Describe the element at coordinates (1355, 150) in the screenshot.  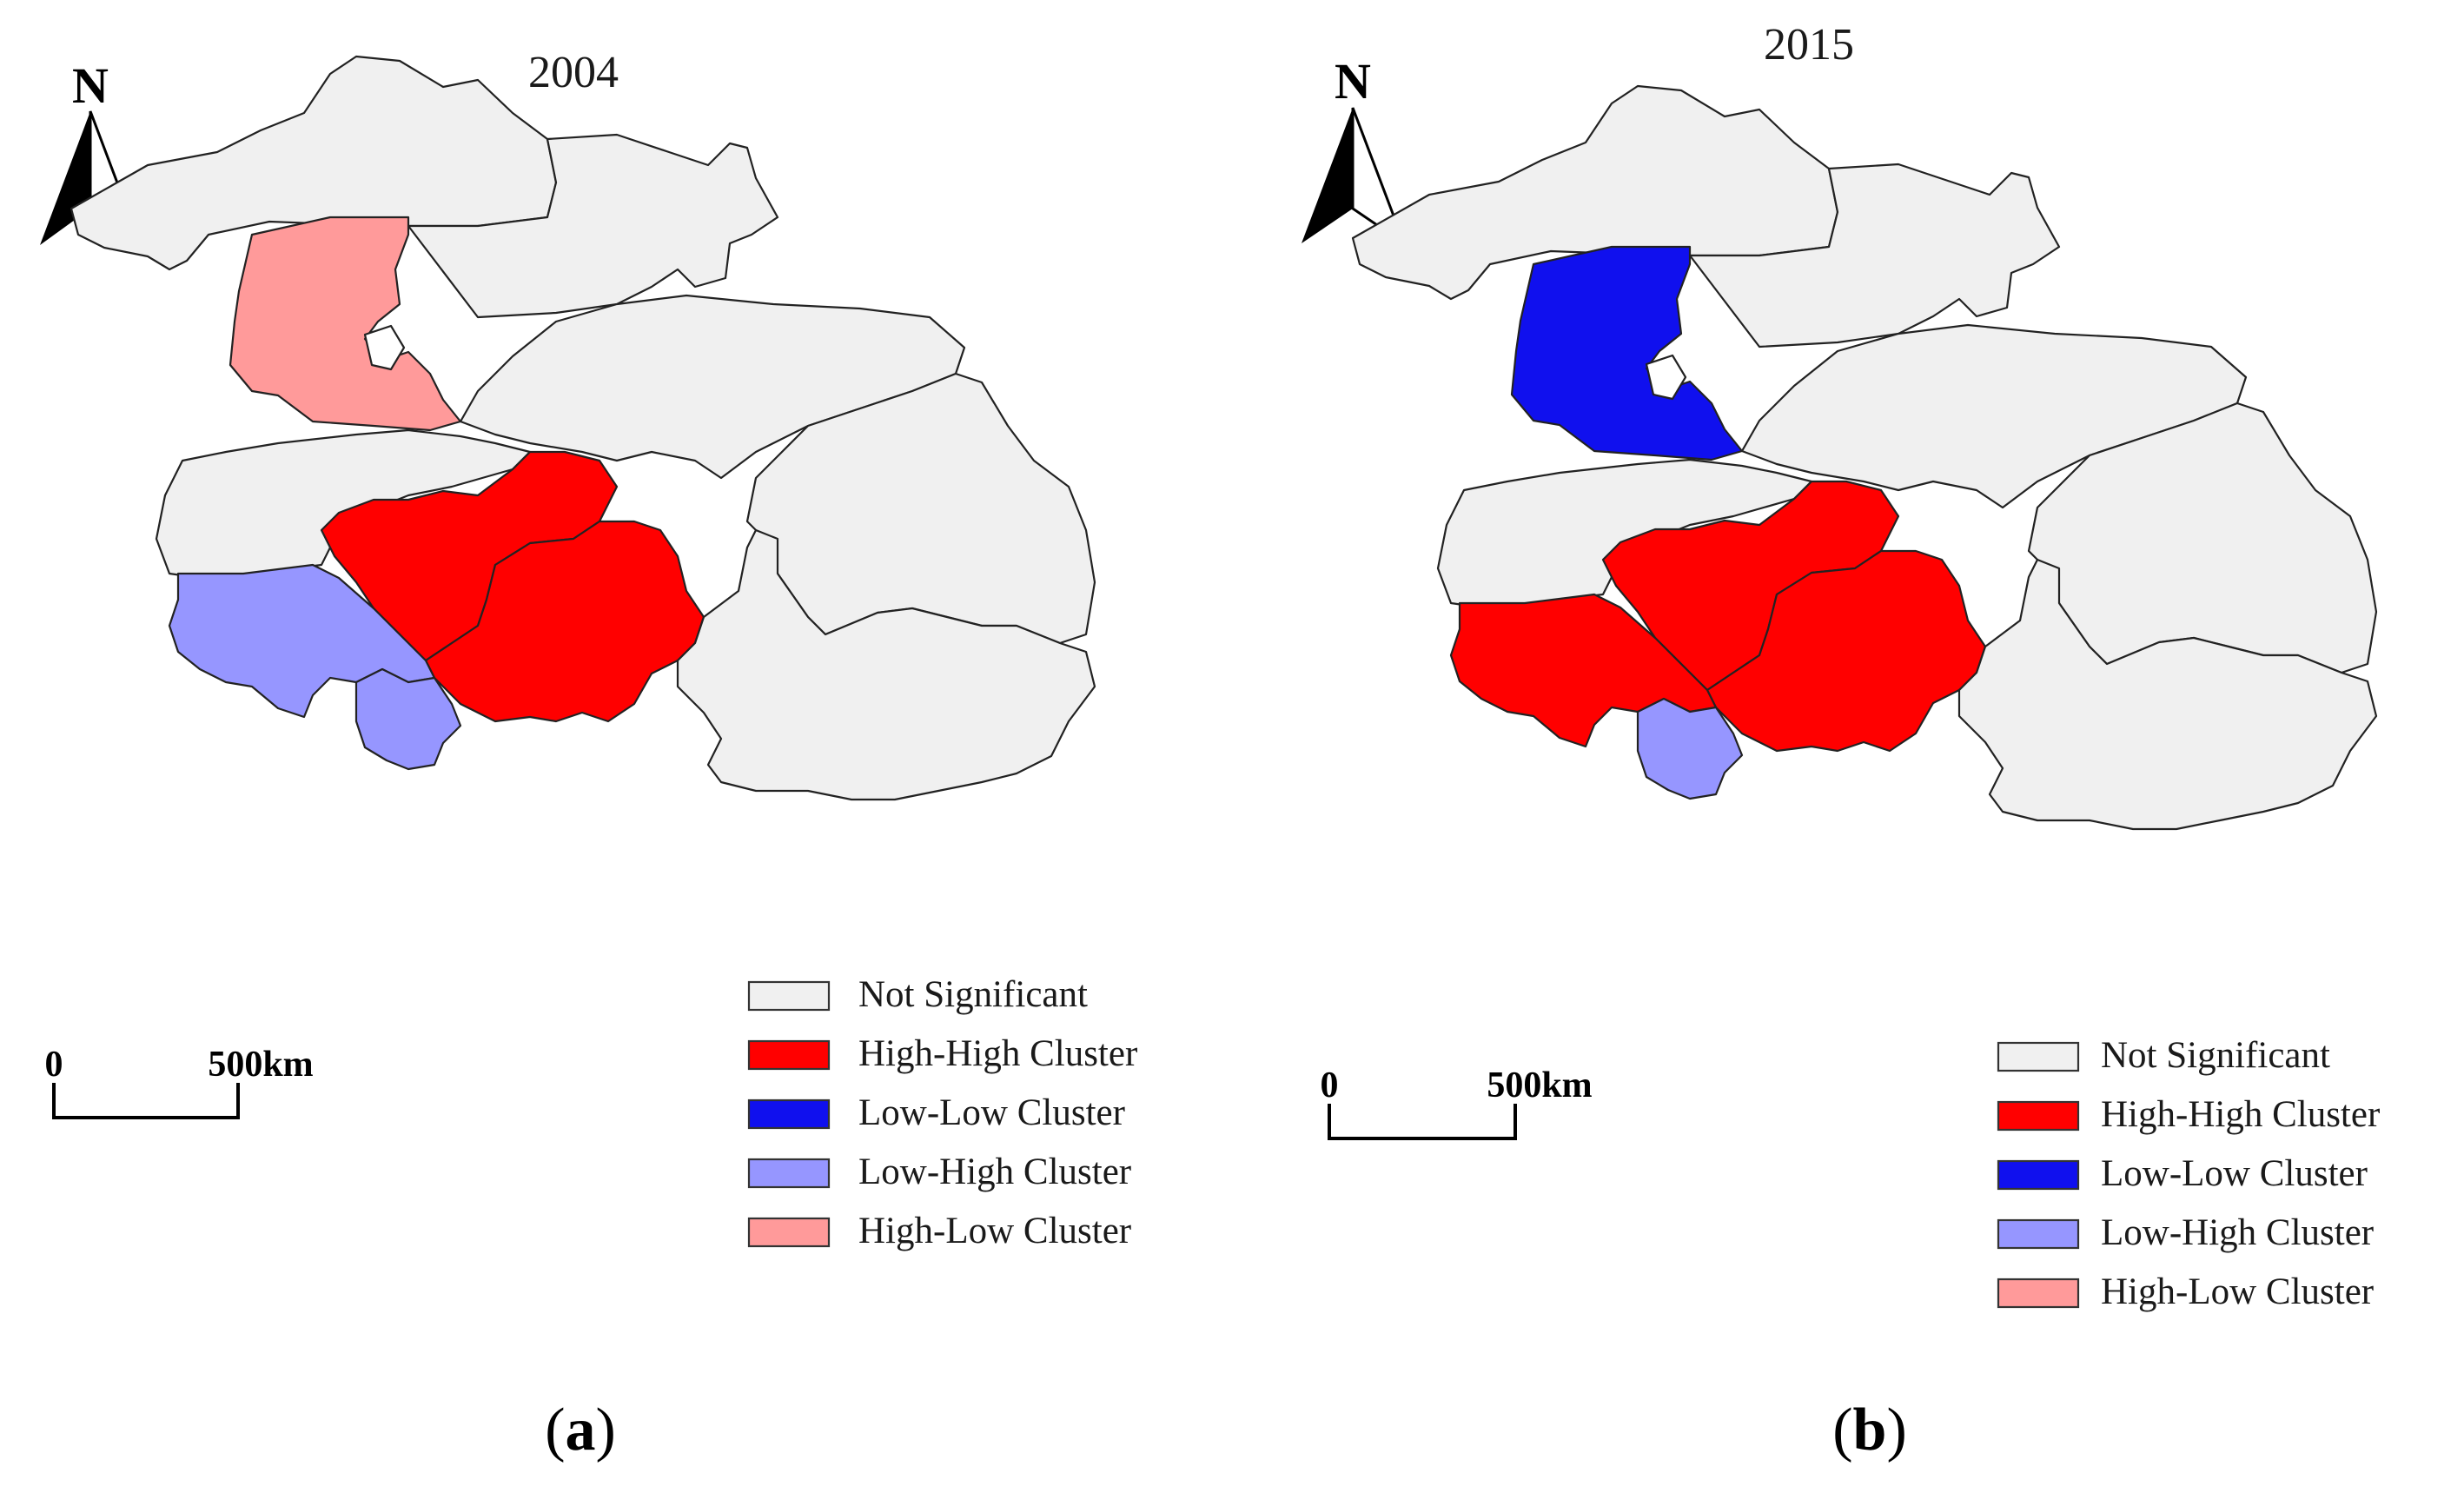
I see `north-arrow-icon: N` at that location.